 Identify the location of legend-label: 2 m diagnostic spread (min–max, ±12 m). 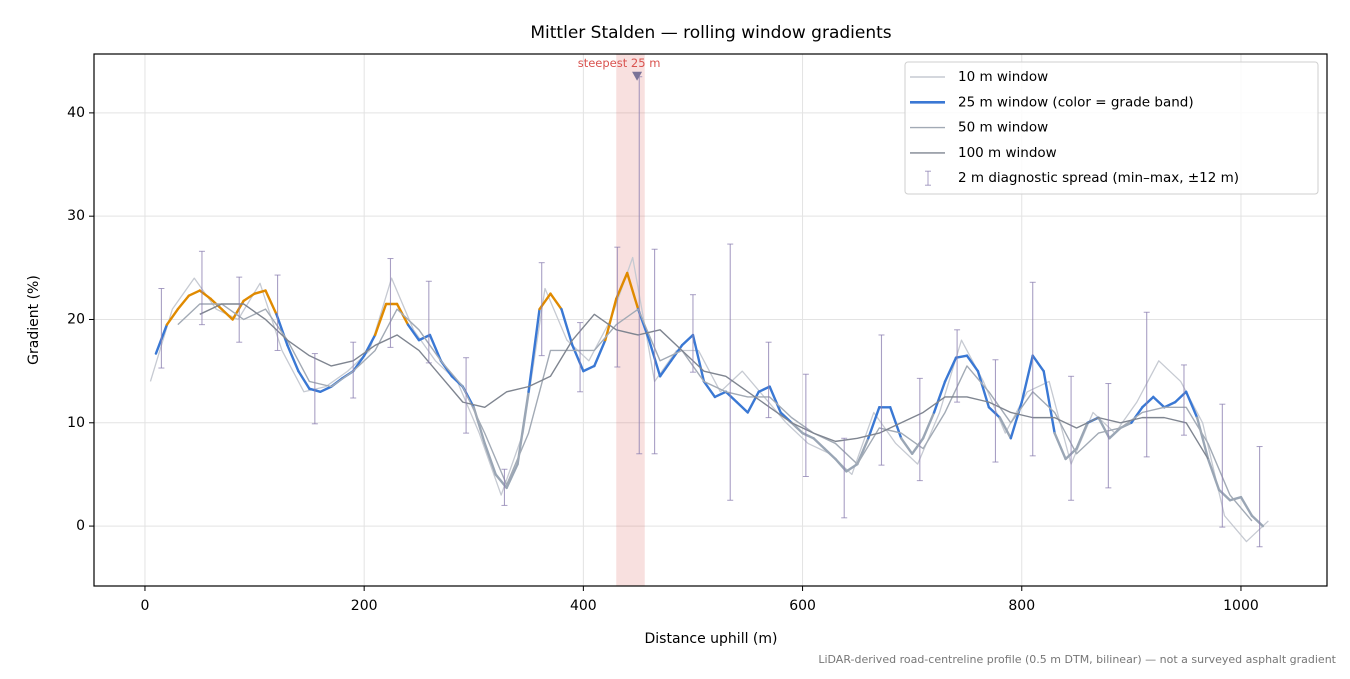
(1098, 178).